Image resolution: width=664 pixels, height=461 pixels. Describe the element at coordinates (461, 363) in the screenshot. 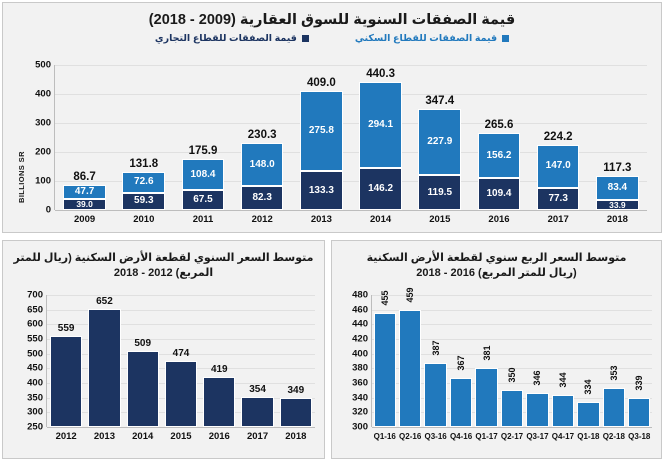

I see `bar-value-label: 367` at that location.